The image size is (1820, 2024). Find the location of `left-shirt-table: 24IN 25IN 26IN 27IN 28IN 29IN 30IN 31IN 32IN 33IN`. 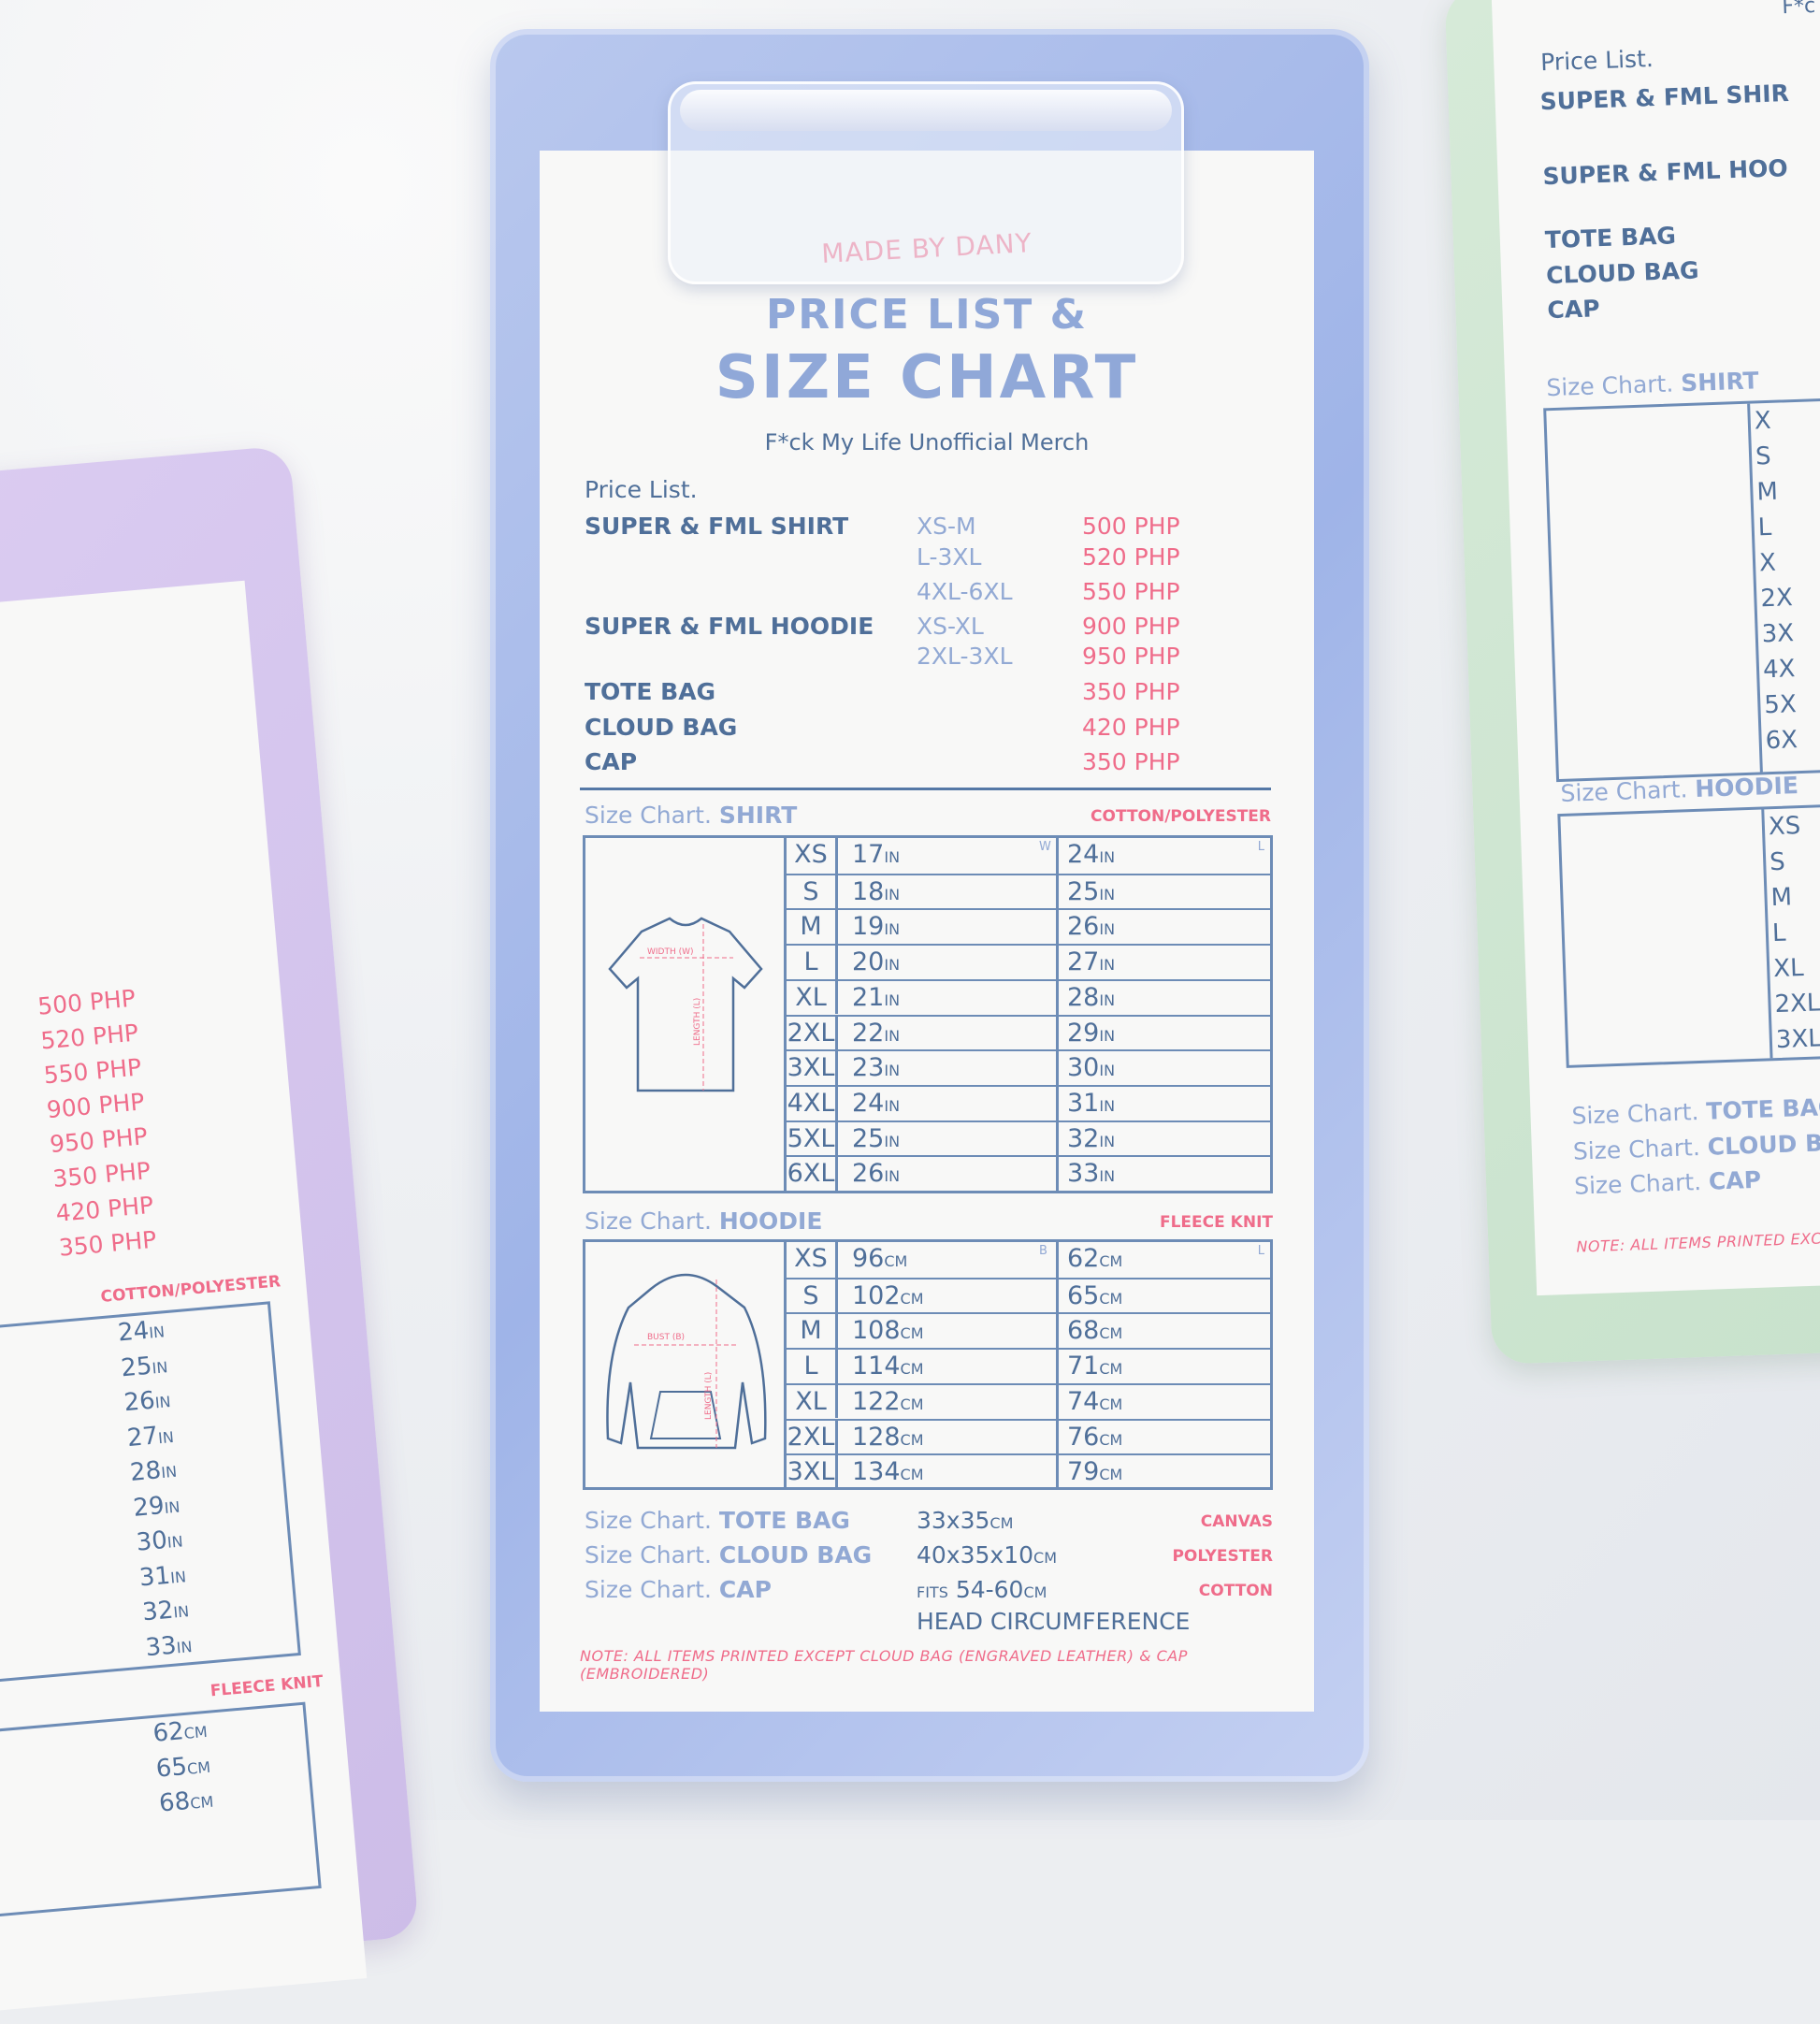

left-shirt-table: 24IN 25IN 26IN 27IN 28IN 29IN 30IN 31IN 32IN 33IN is located at coordinates (150, 1496).